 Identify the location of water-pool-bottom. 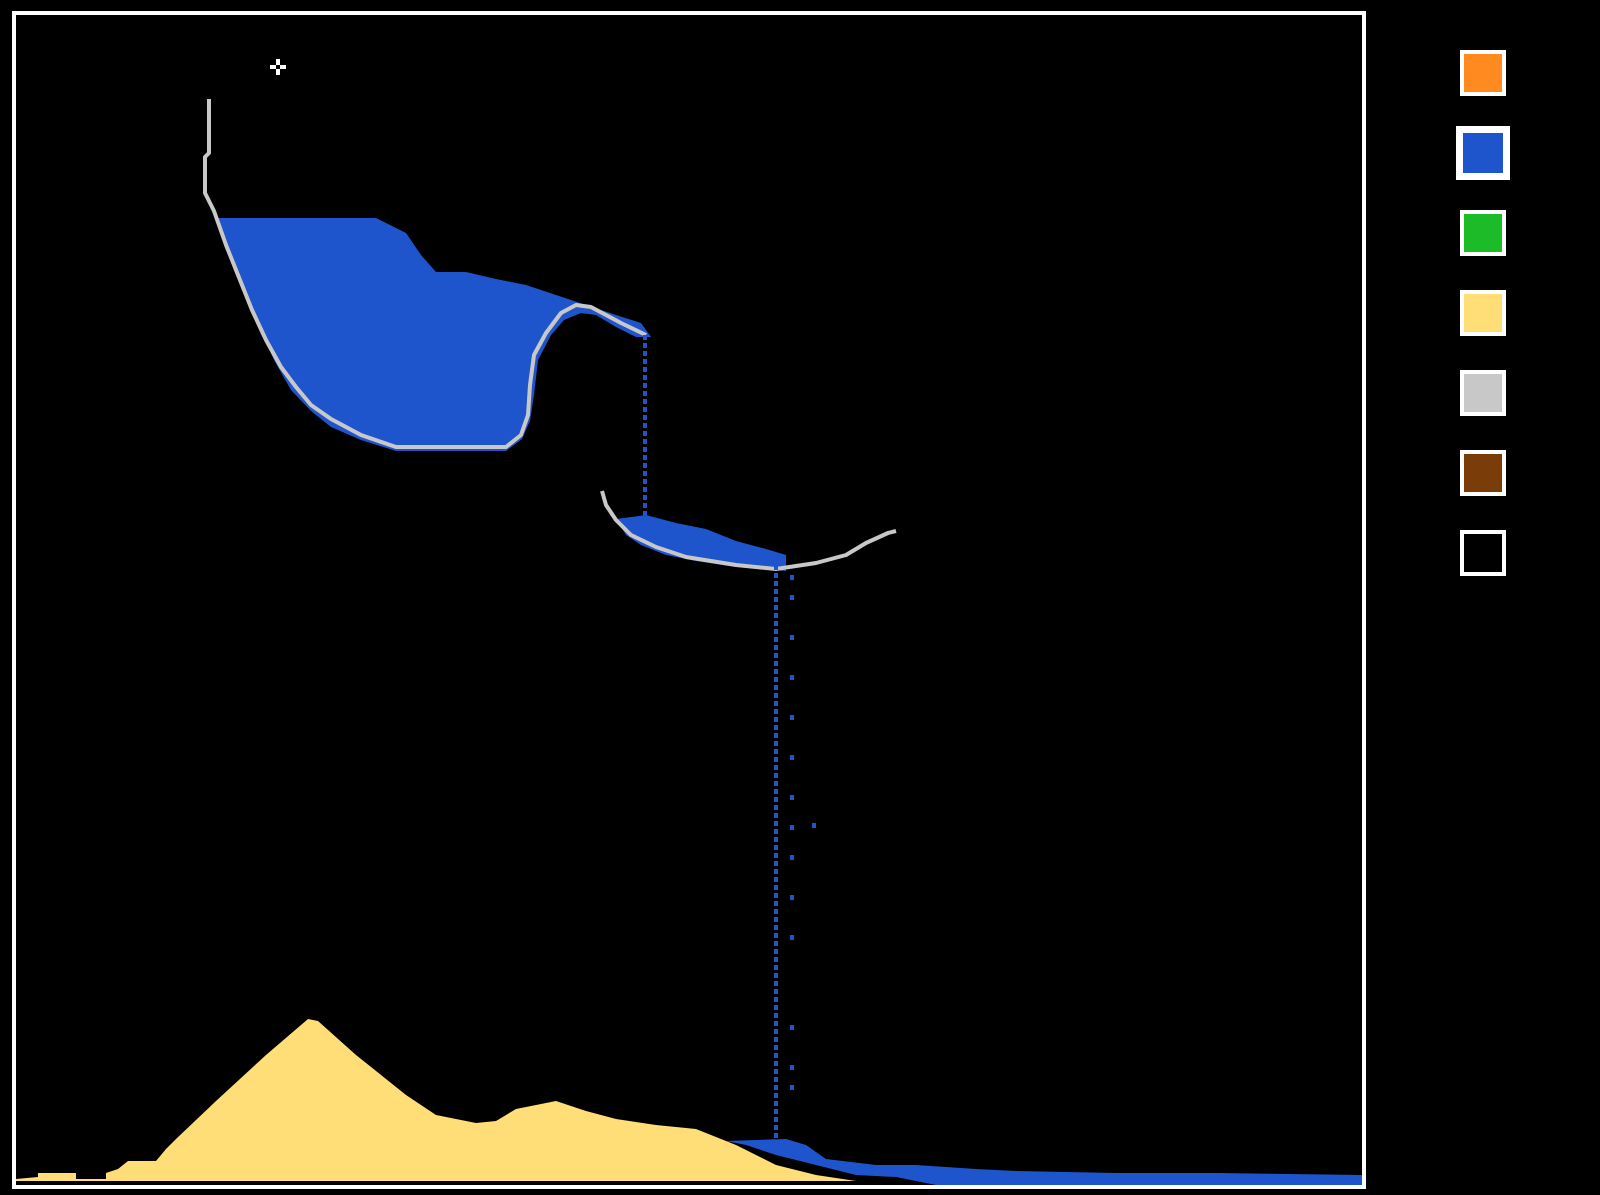
(1044, 1162).